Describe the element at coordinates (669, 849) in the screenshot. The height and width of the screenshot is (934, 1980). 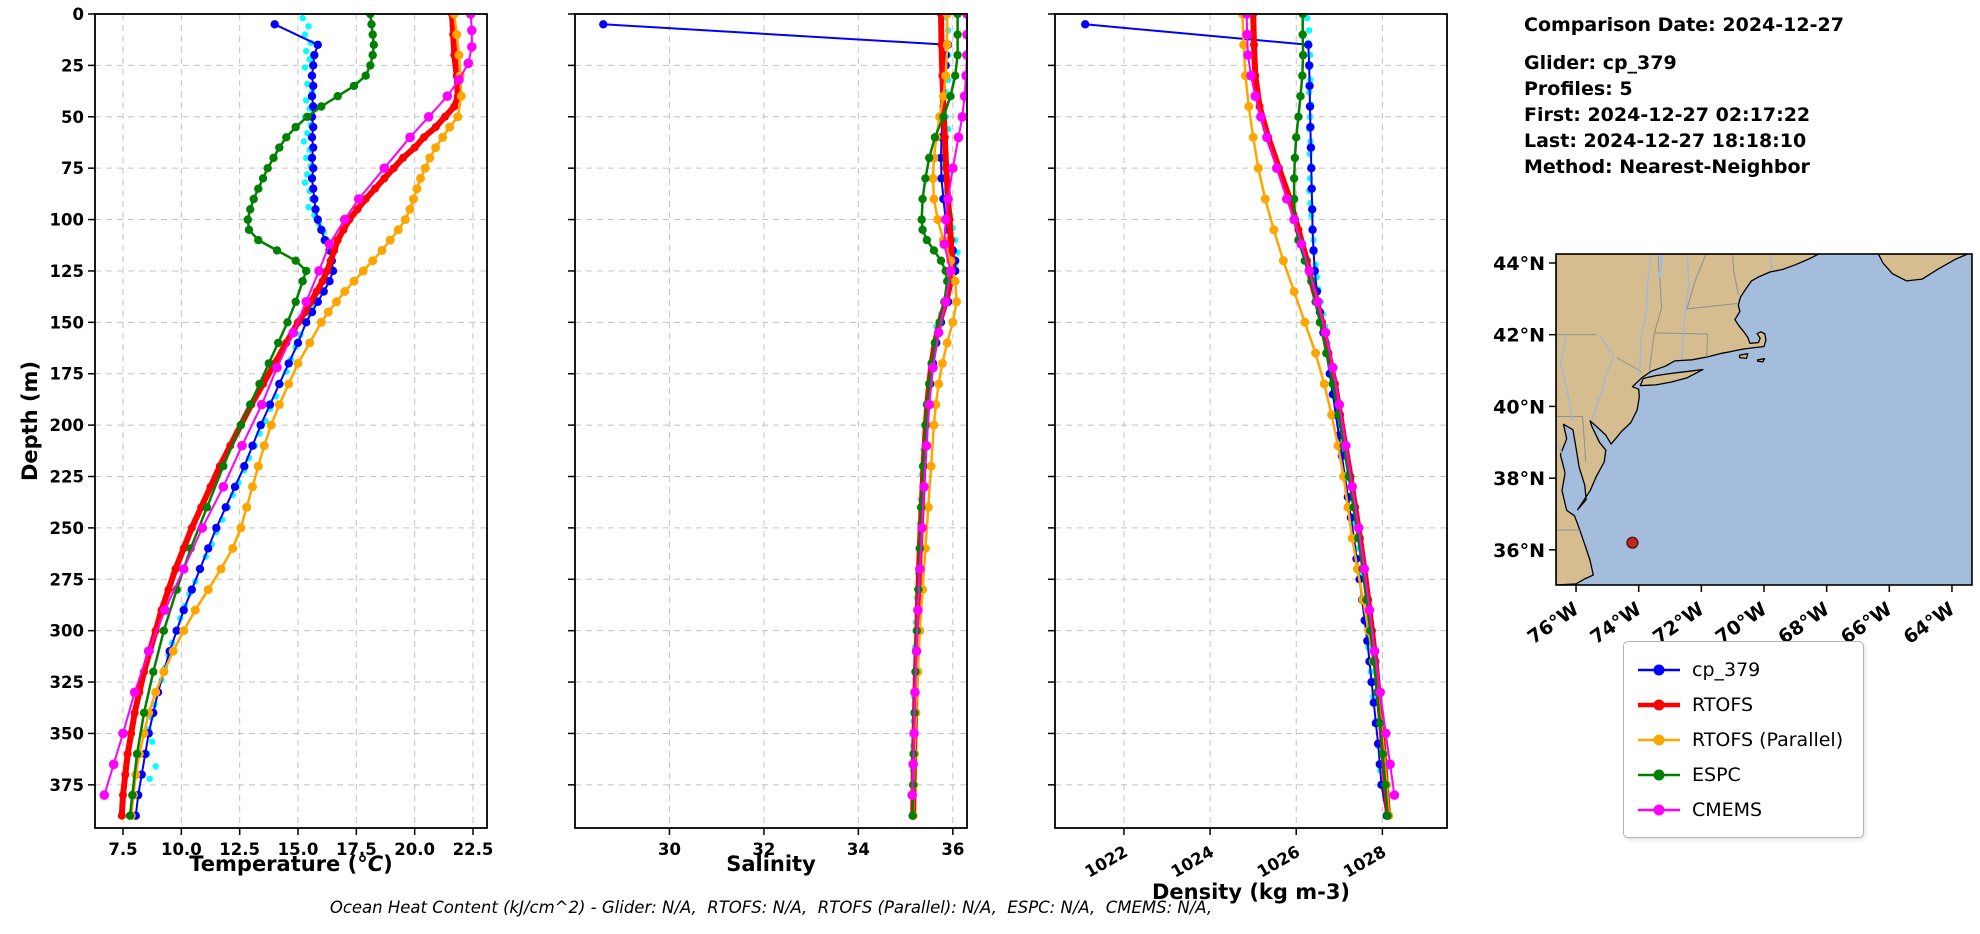
I see `svg-text: 30` at that location.